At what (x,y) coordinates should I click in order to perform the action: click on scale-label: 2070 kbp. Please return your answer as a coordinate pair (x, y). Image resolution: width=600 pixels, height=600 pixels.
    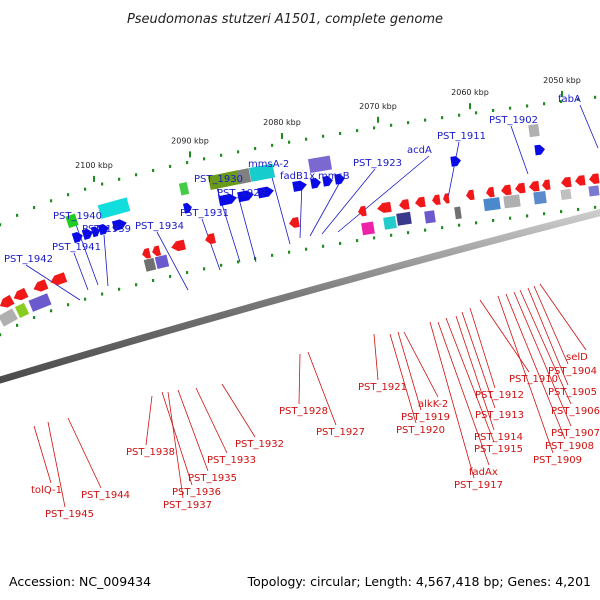
    Looking at the image, I should click on (378, 106).